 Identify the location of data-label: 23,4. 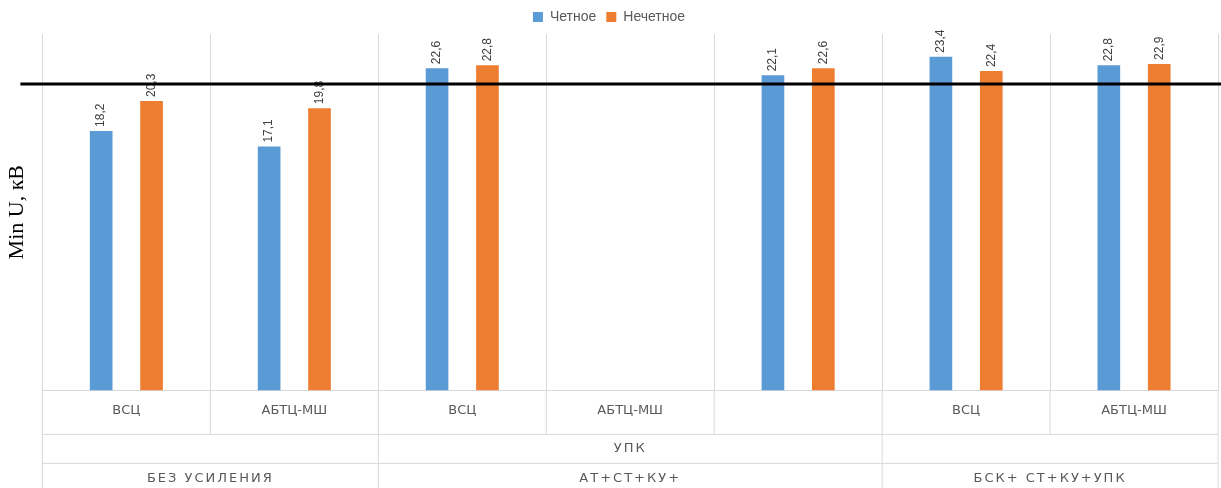
(940, 41).